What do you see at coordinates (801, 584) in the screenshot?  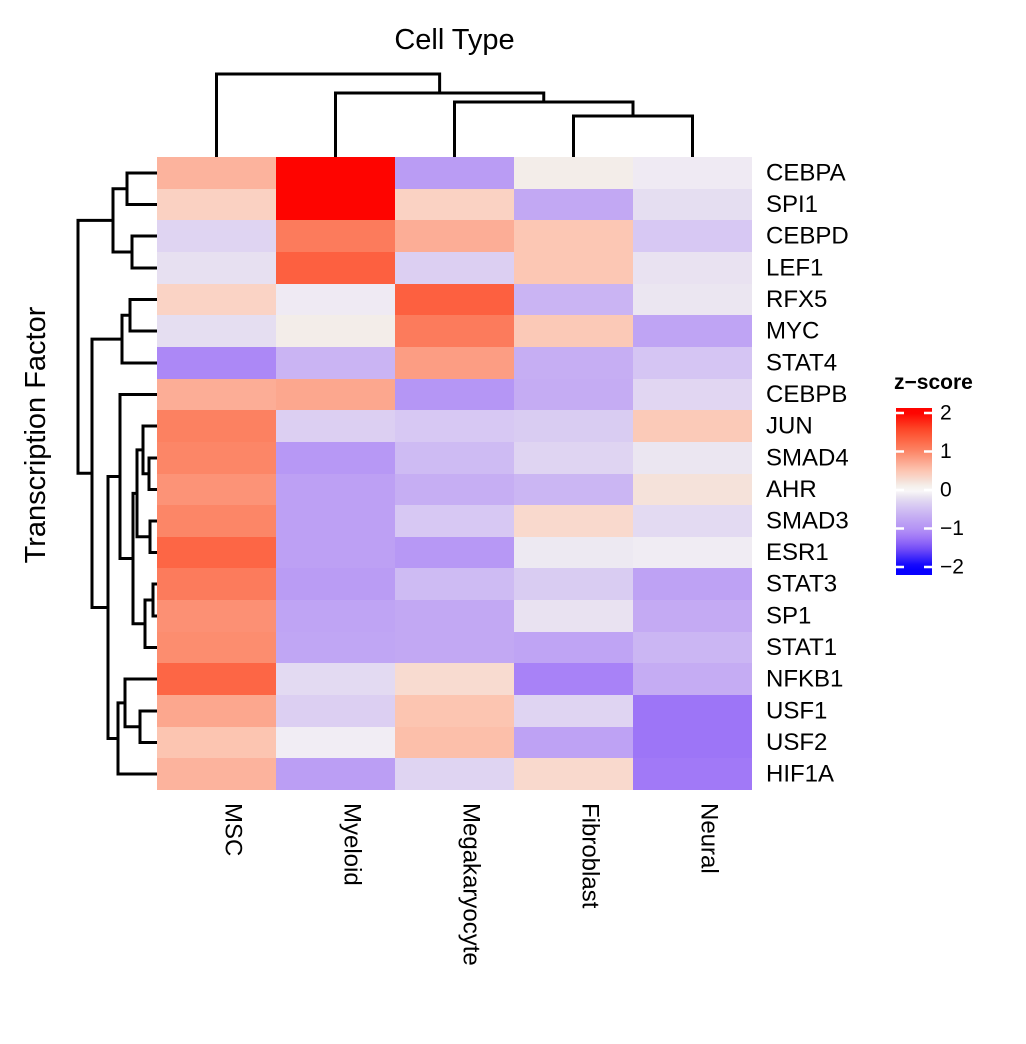 I see `row-label: STAT3` at bounding box center [801, 584].